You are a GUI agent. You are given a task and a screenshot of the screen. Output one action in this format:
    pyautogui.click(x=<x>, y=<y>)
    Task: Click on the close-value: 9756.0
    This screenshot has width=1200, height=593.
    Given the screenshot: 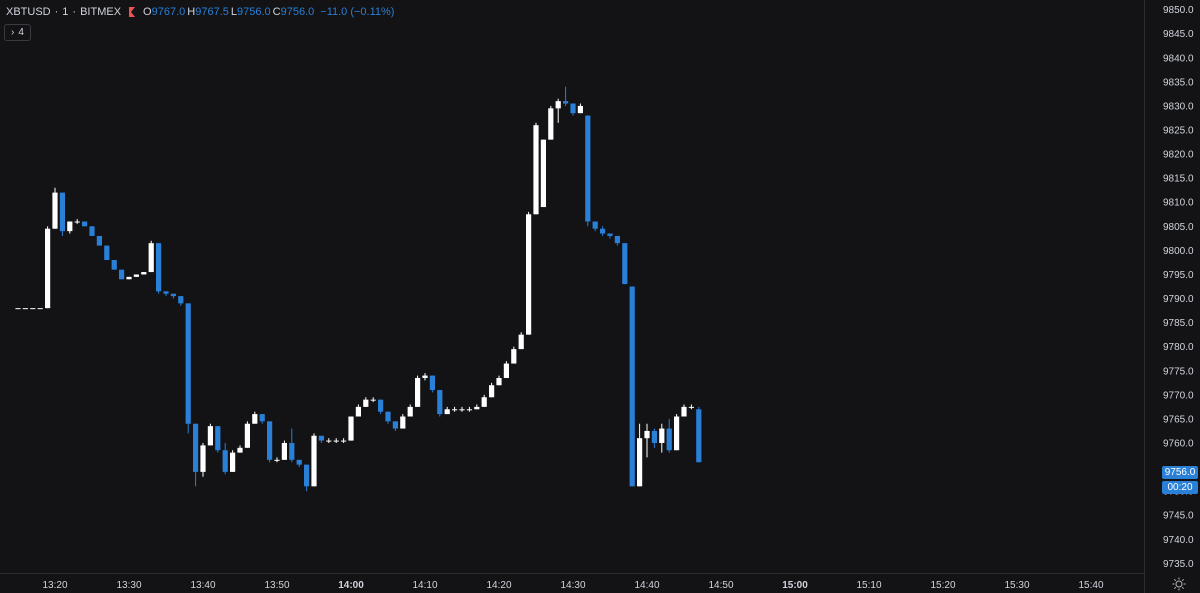 What is the action you would take?
    pyautogui.click(x=297, y=12)
    